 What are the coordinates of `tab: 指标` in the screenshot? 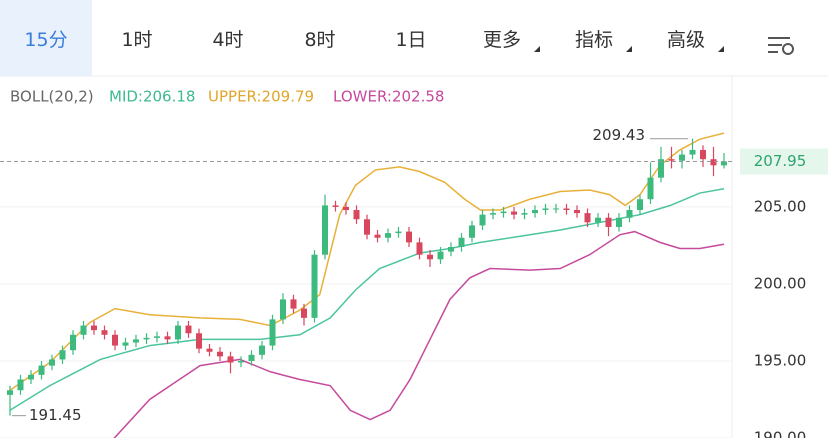 It's located at (594, 38).